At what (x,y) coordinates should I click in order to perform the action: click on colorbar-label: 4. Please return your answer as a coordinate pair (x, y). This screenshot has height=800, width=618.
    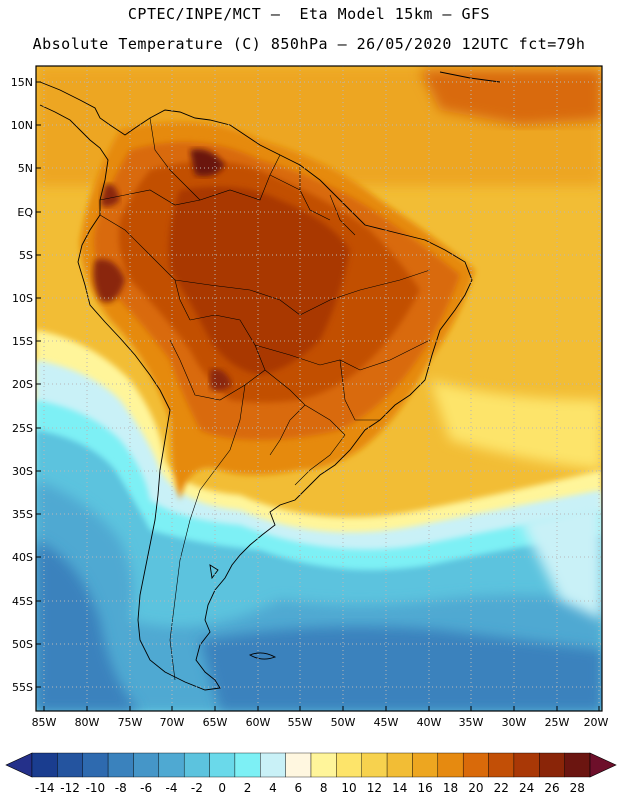
    Looking at the image, I should click on (273, 788).